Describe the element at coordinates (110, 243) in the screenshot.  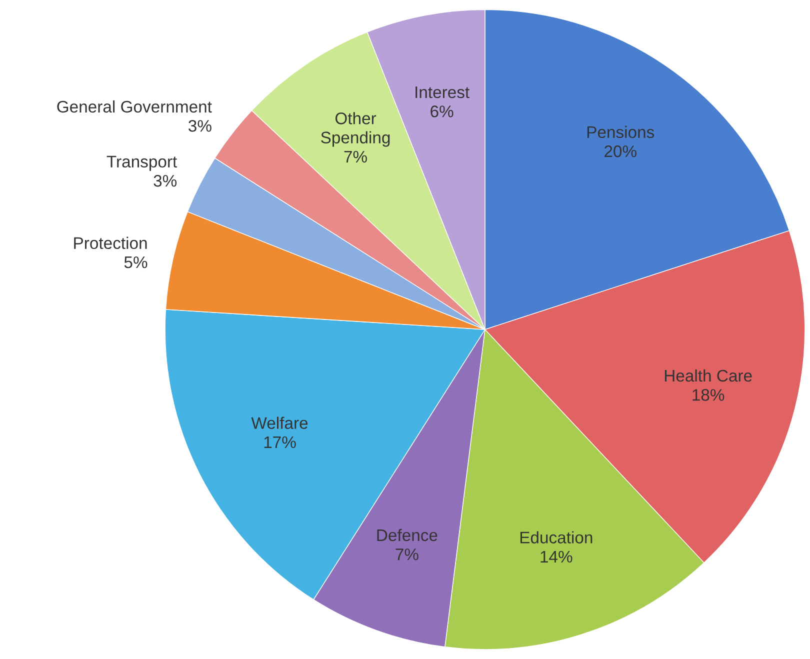
I see `slice-label: Protection` at that location.